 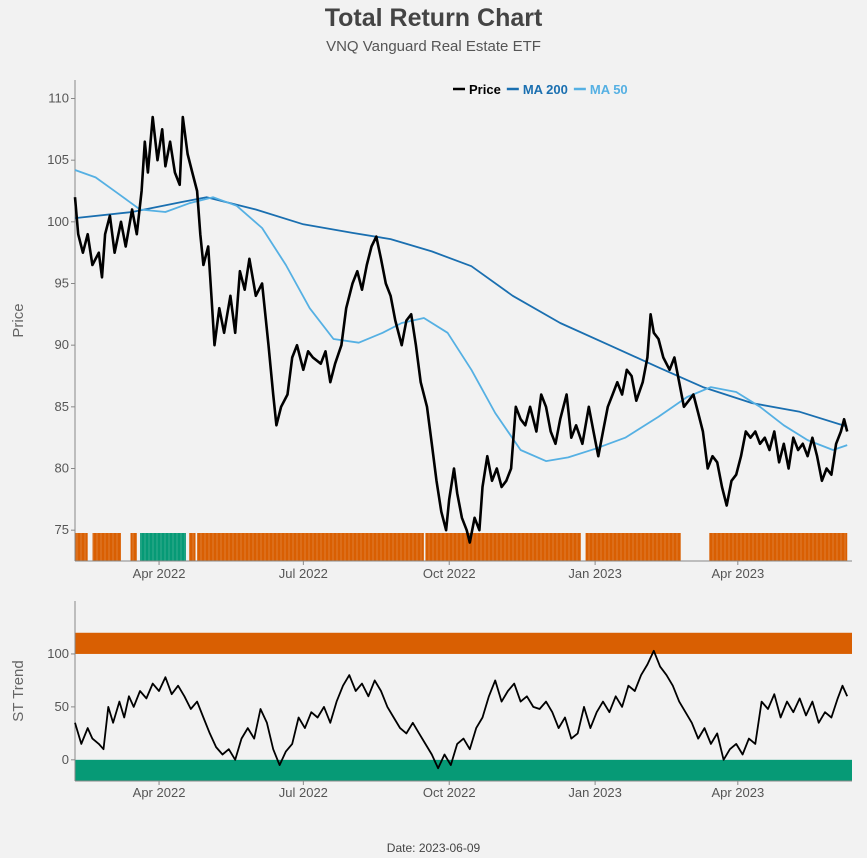 What do you see at coordinates (62, 283) in the screenshot?
I see `price-ytick-label: 95` at bounding box center [62, 283].